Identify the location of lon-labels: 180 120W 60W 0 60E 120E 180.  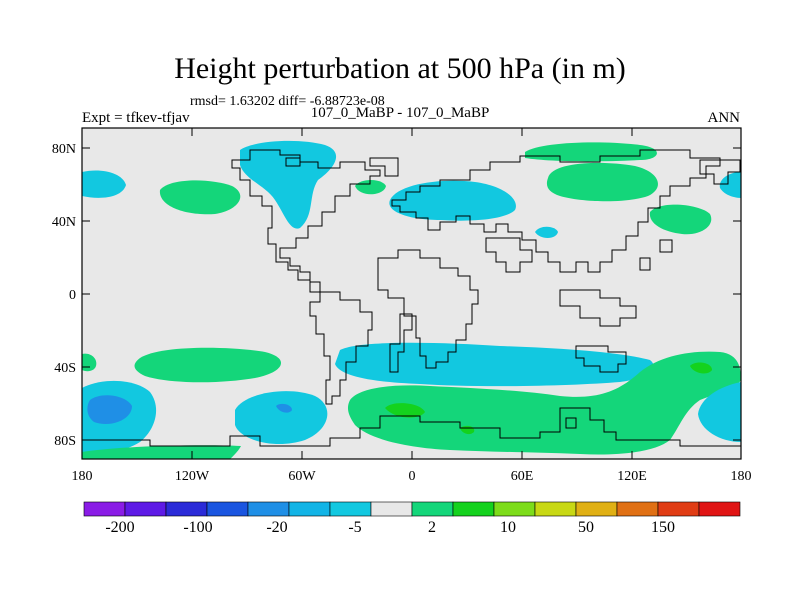
(412, 476).